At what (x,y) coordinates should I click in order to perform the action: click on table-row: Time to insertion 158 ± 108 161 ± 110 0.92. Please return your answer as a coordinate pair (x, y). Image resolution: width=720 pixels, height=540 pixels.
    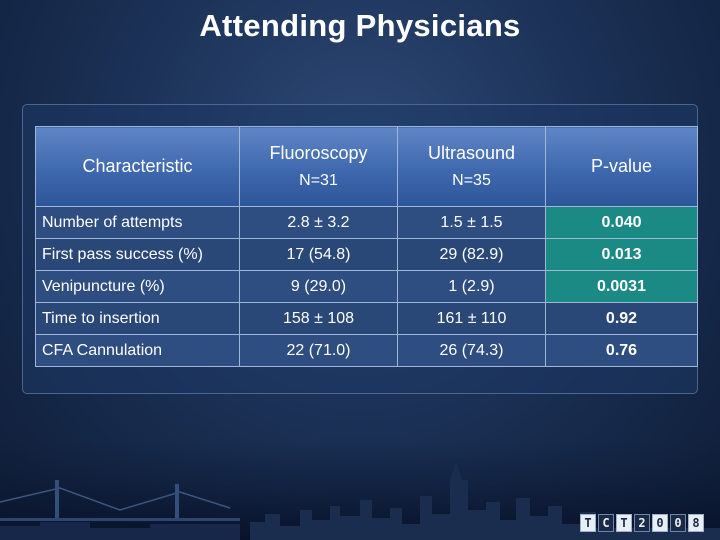
    Looking at the image, I should click on (366, 318).